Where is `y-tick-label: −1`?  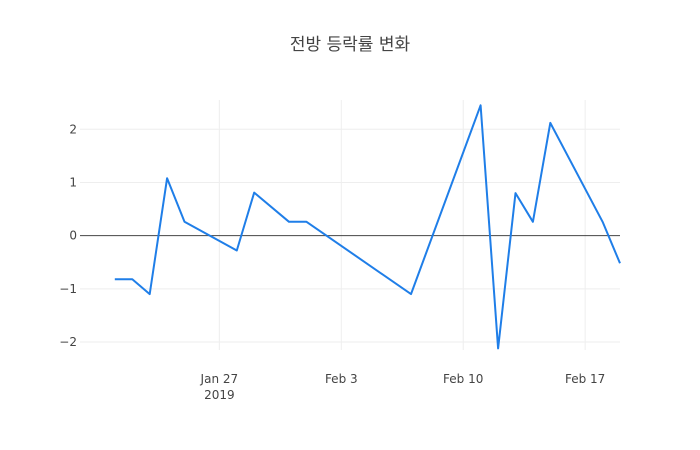
y-tick-label: −1 is located at coordinates (68, 289).